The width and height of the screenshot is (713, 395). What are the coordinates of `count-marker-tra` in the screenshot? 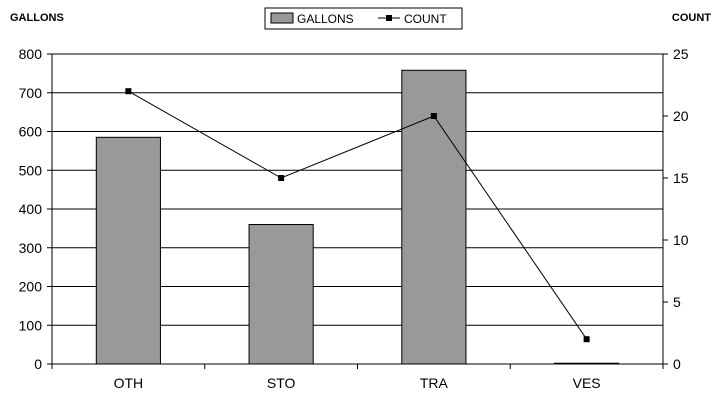 It's located at (433, 116).